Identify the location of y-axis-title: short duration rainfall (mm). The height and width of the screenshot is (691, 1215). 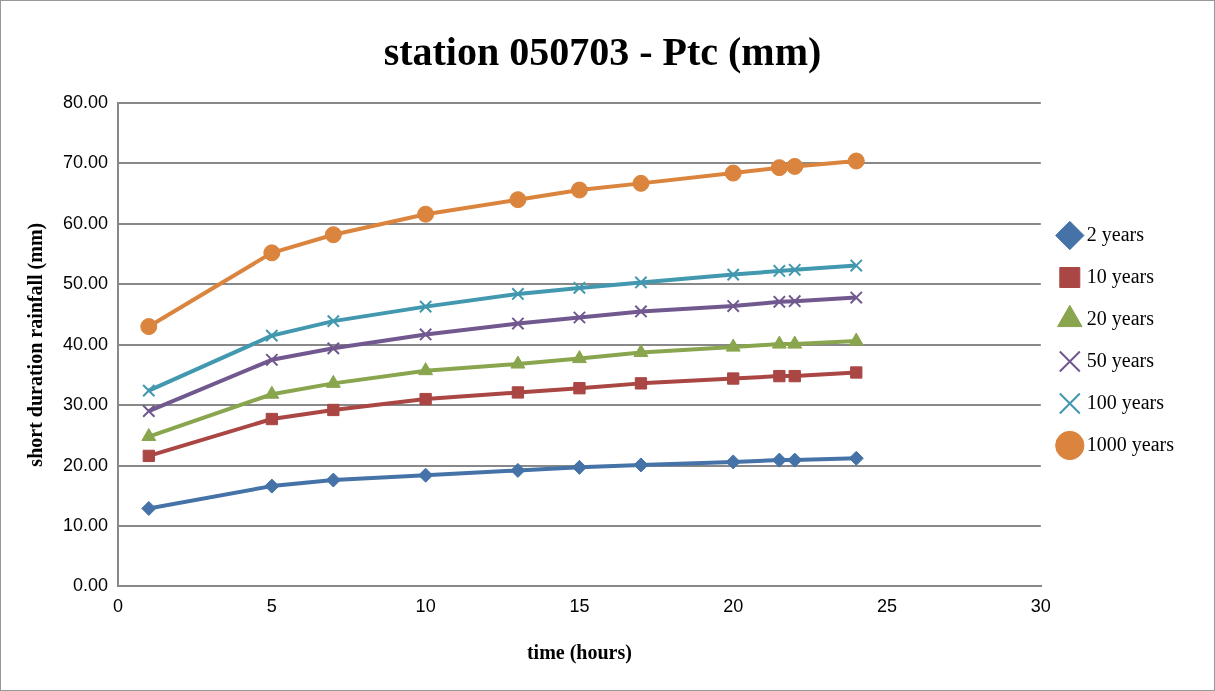
(36, 344).